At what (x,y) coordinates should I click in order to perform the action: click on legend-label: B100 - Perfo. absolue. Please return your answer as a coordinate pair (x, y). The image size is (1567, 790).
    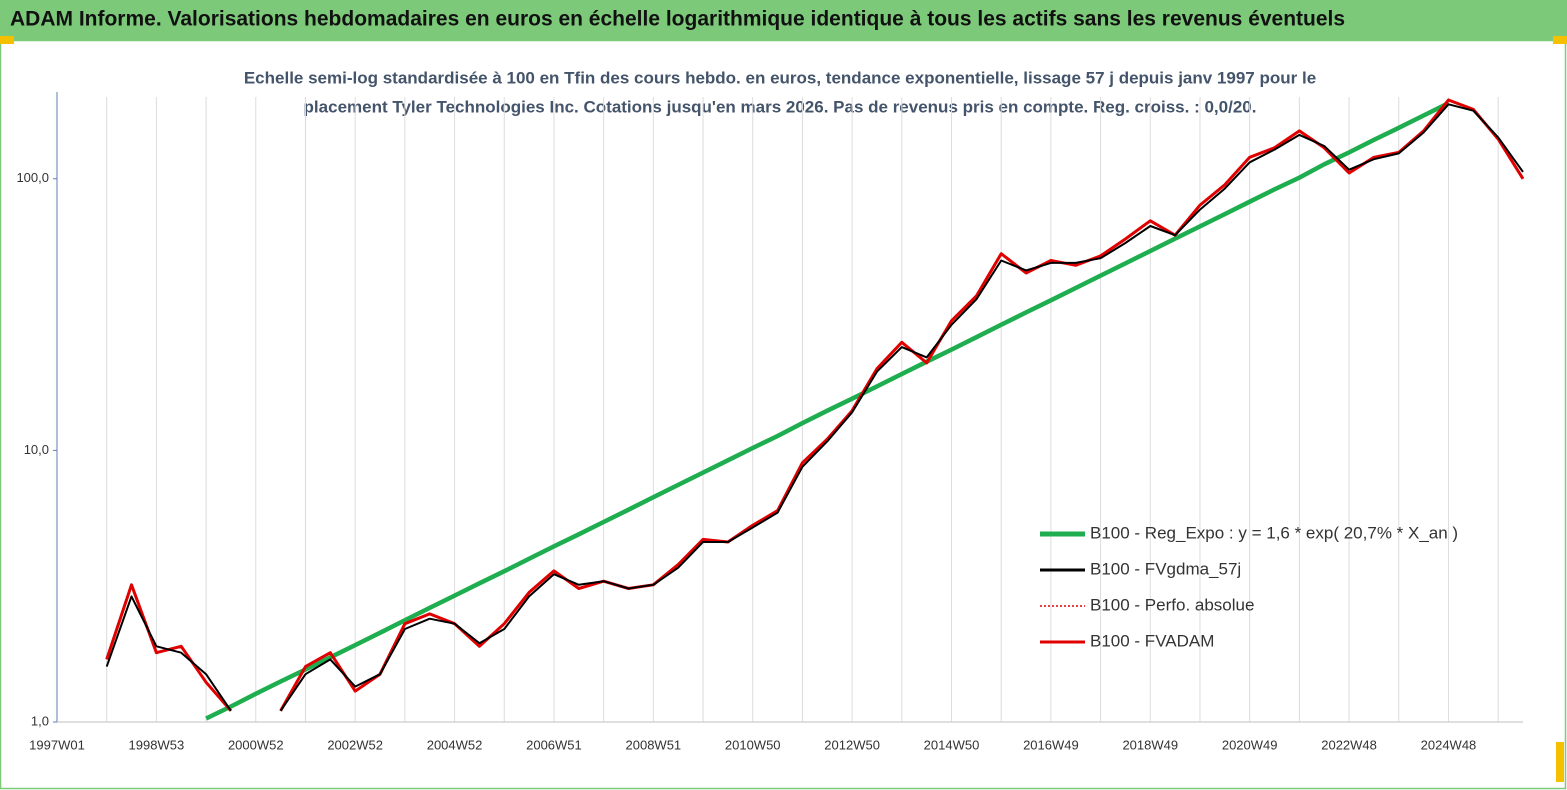
    Looking at the image, I should click on (1172, 604).